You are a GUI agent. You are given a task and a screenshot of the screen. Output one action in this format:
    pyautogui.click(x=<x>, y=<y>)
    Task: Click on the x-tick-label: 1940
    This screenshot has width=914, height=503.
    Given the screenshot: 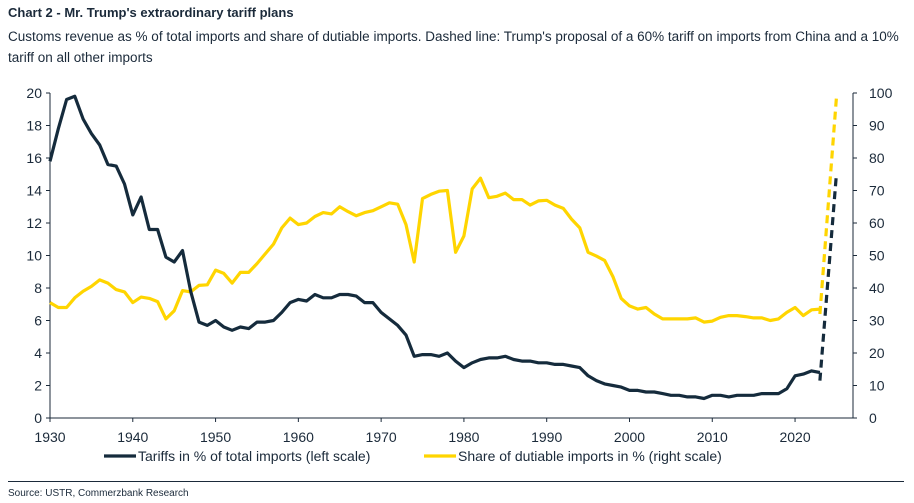 What is the action you would take?
    pyautogui.click(x=132, y=437)
    